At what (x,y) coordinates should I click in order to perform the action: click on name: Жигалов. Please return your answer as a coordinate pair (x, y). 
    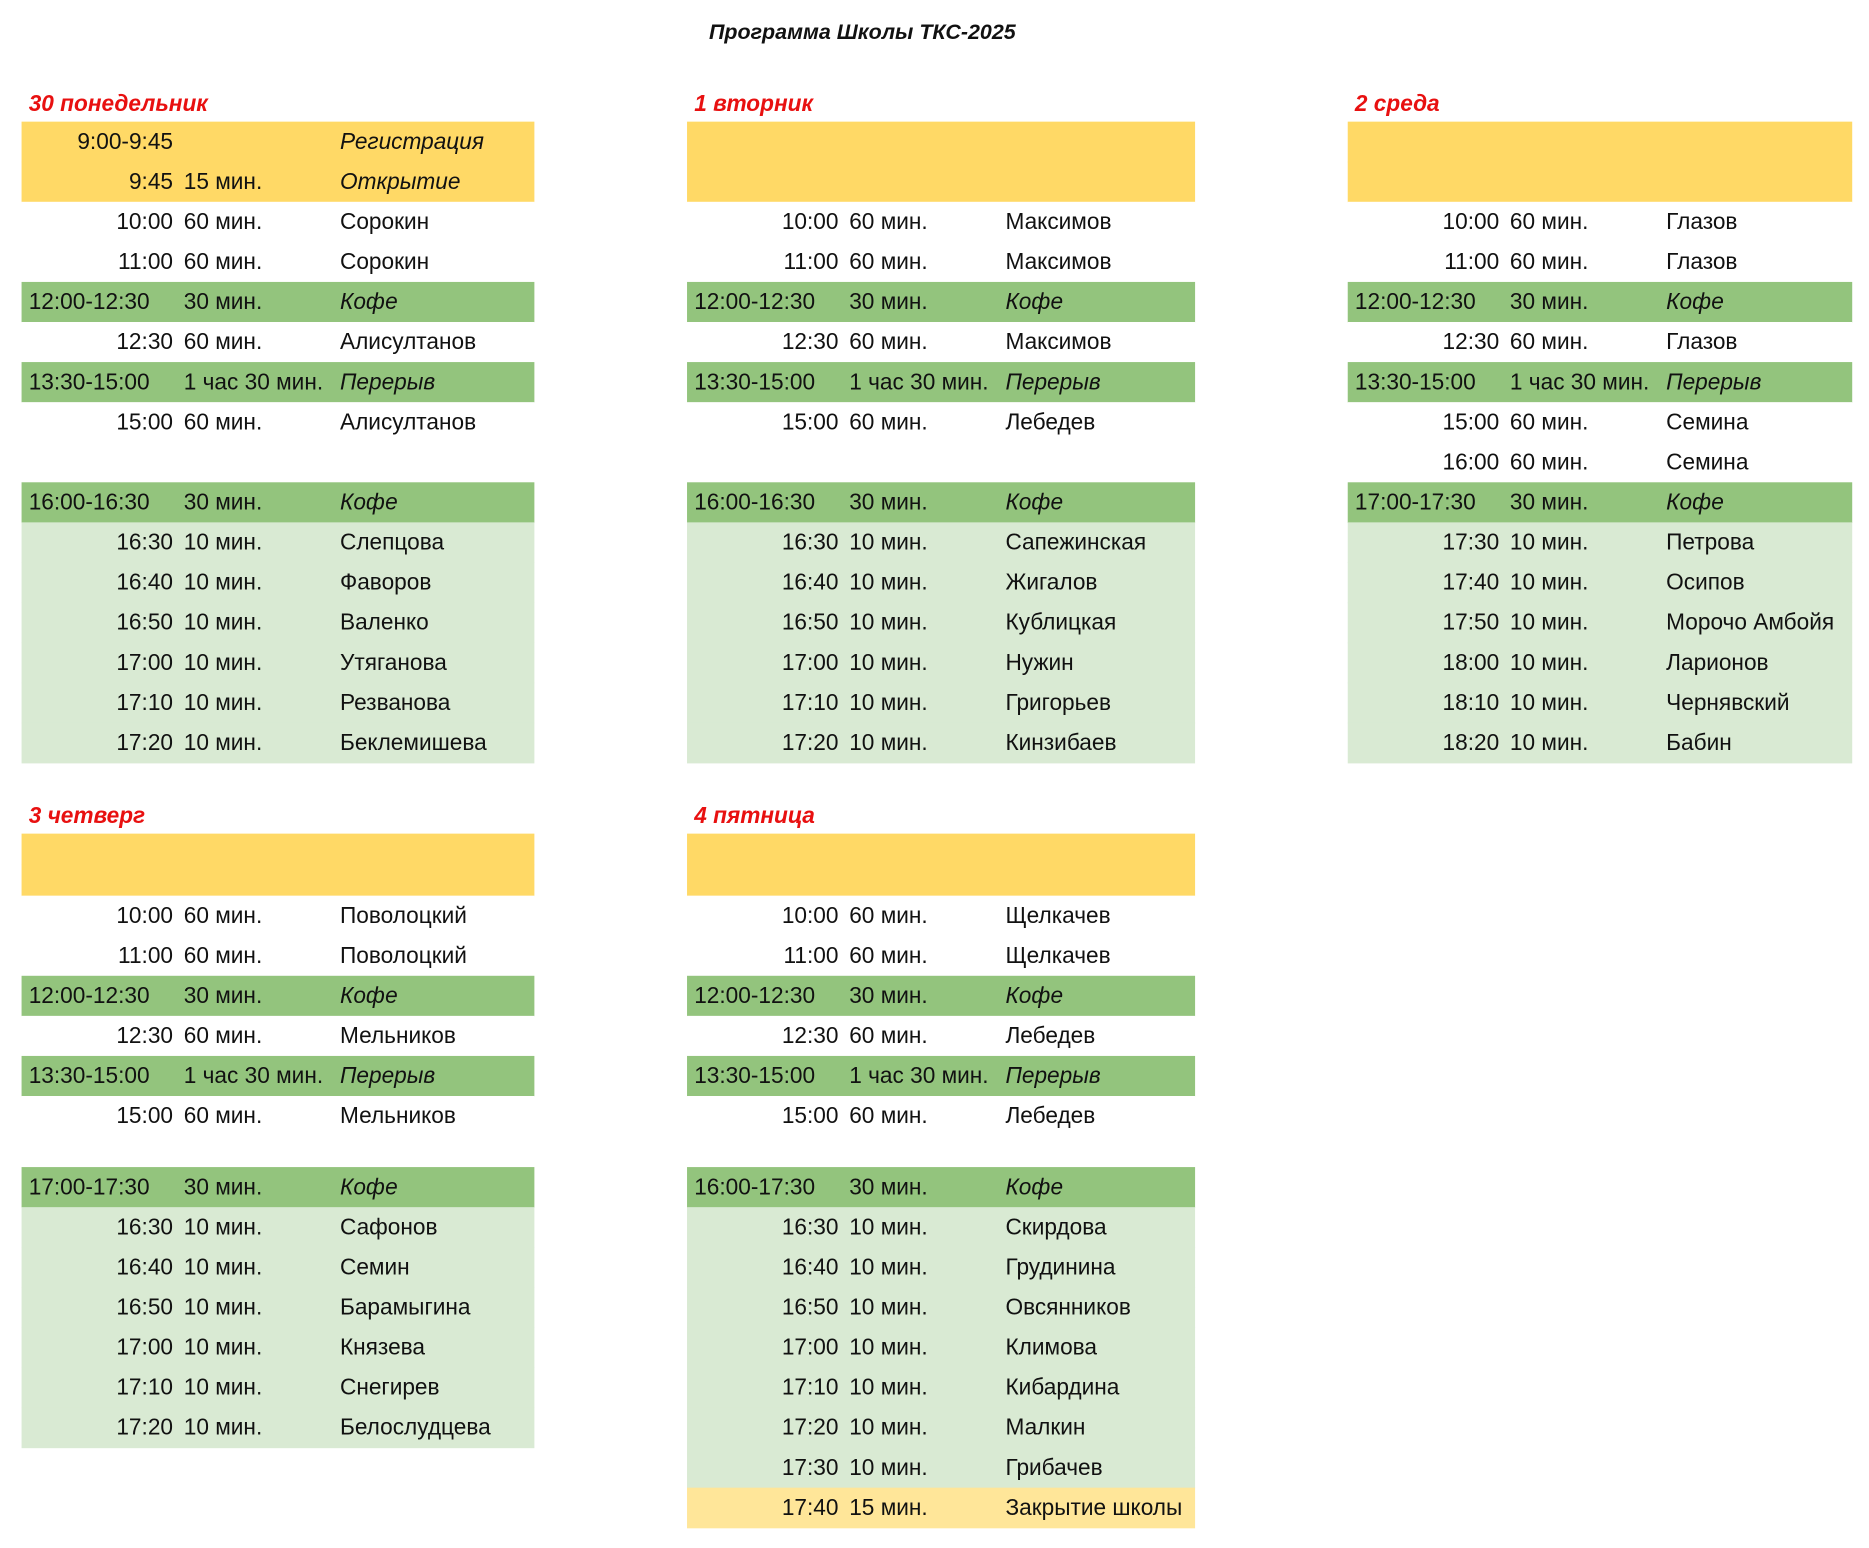
    Looking at the image, I should click on (1051, 582).